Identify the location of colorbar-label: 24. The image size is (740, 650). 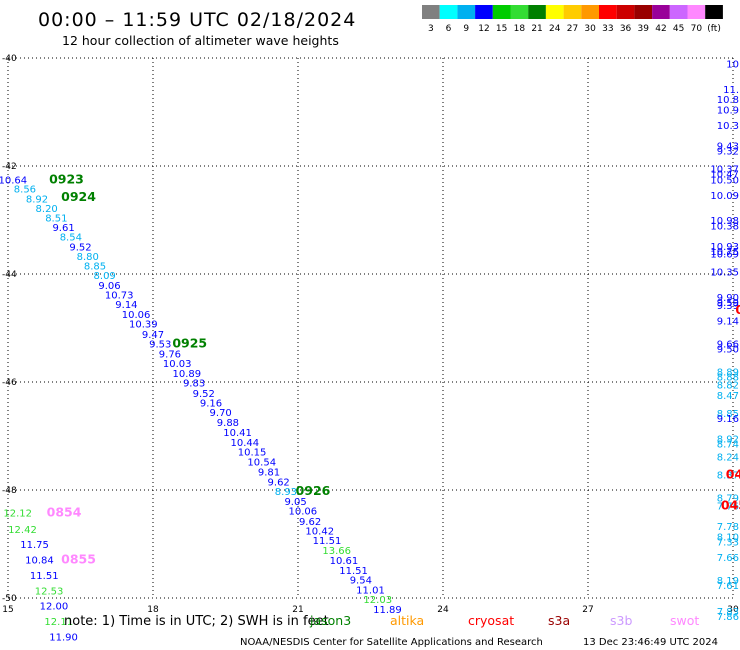
(555, 29).